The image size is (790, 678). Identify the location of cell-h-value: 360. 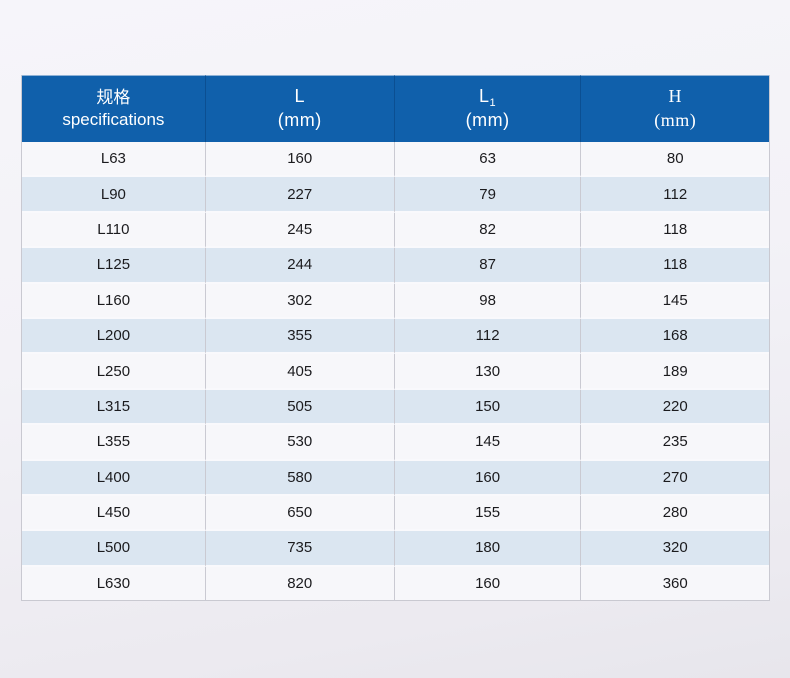
(675, 583).